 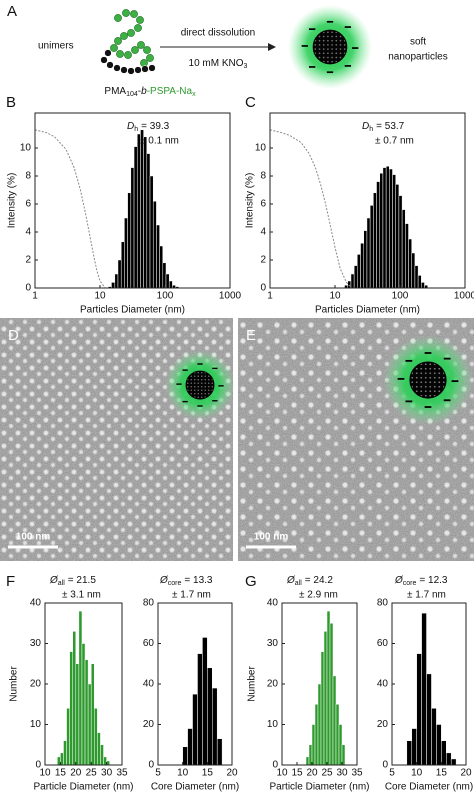 I want to click on polymer-icon, so click(x=128, y=42).